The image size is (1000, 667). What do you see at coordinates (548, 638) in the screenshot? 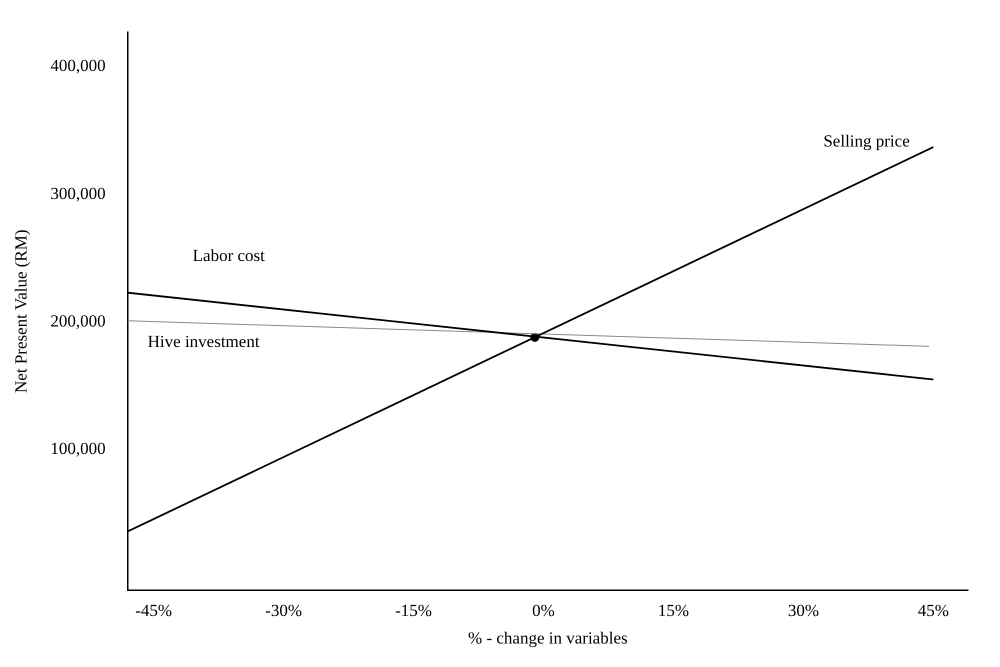
I see `x-axis-title: % - change in variables` at bounding box center [548, 638].